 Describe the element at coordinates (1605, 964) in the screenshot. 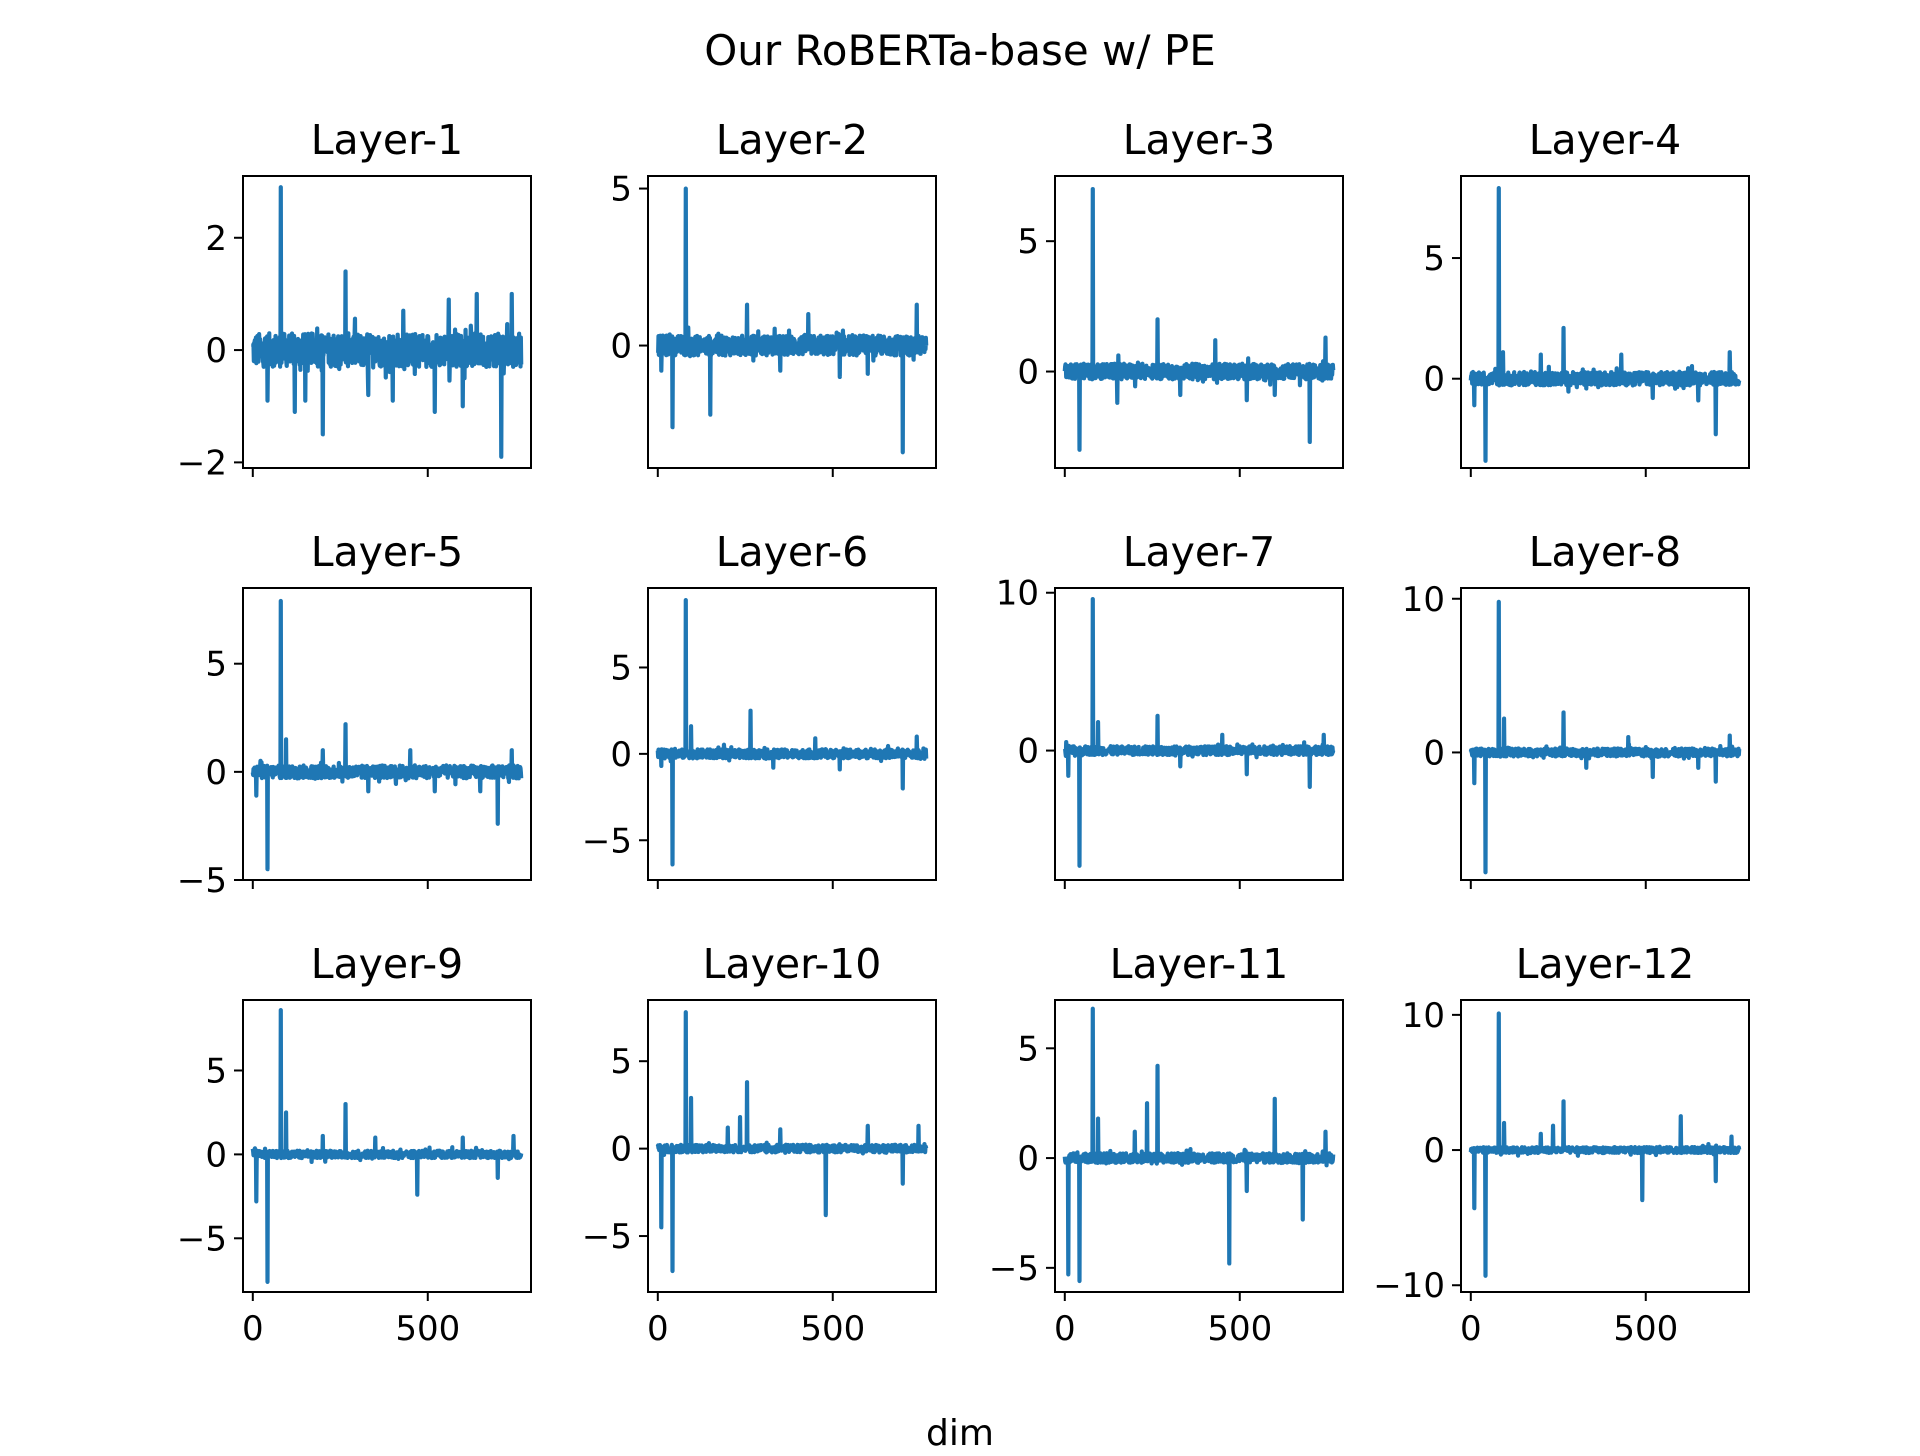

I see `subplot-title: Layer-12` at that location.